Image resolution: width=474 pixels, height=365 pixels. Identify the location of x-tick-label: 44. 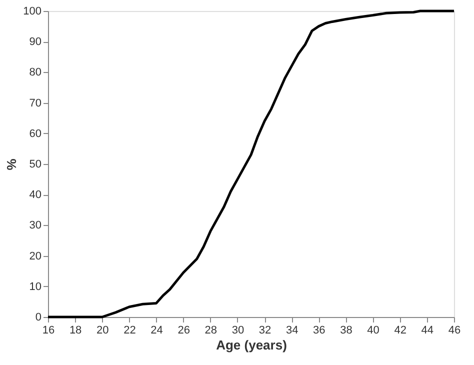
(427, 330).